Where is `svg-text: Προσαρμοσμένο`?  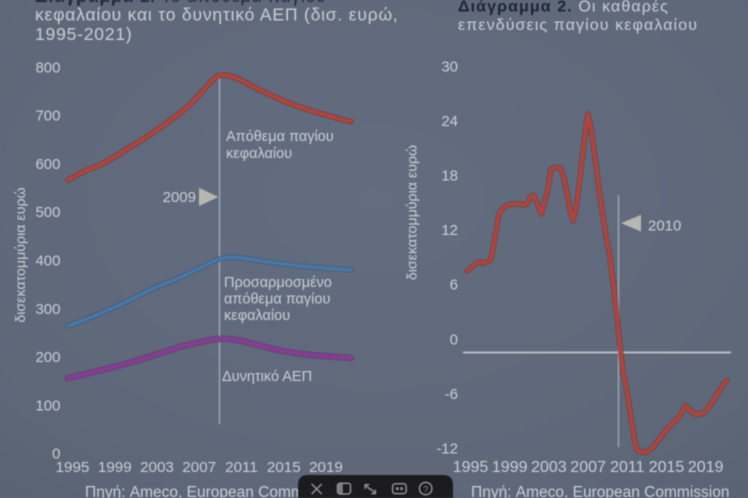 svg-text: Προσαρμοσμένο is located at coordinates (278, 283).